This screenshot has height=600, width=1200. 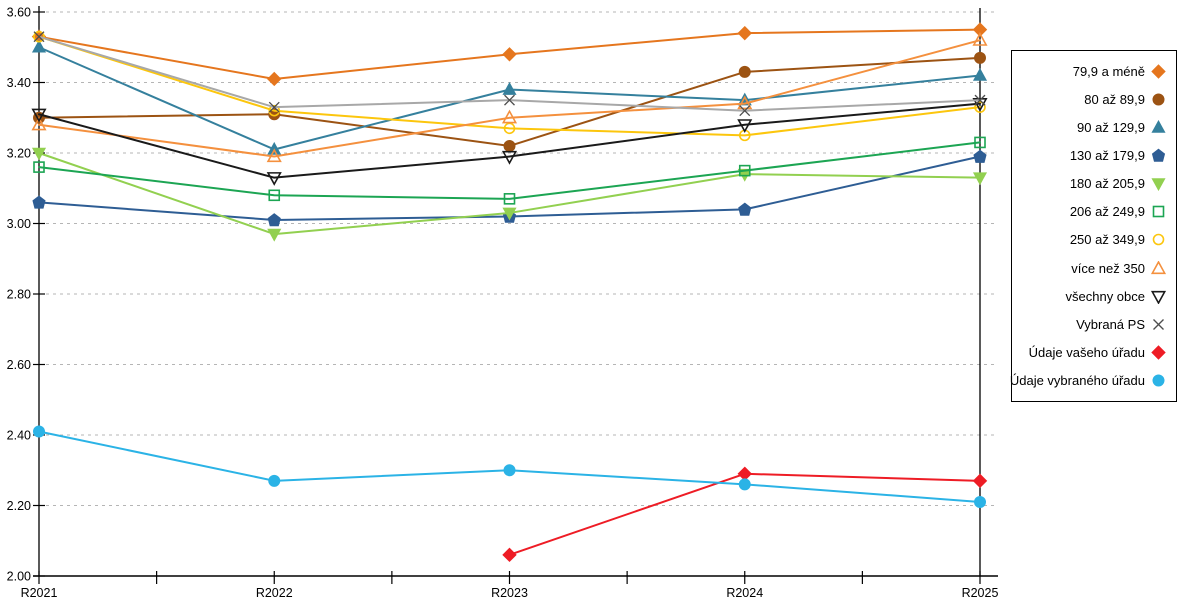 I want to click on legend-item-udaje-vaseho-uradu: Údaje vašeho úřadu, so click(x=1092, y=352).